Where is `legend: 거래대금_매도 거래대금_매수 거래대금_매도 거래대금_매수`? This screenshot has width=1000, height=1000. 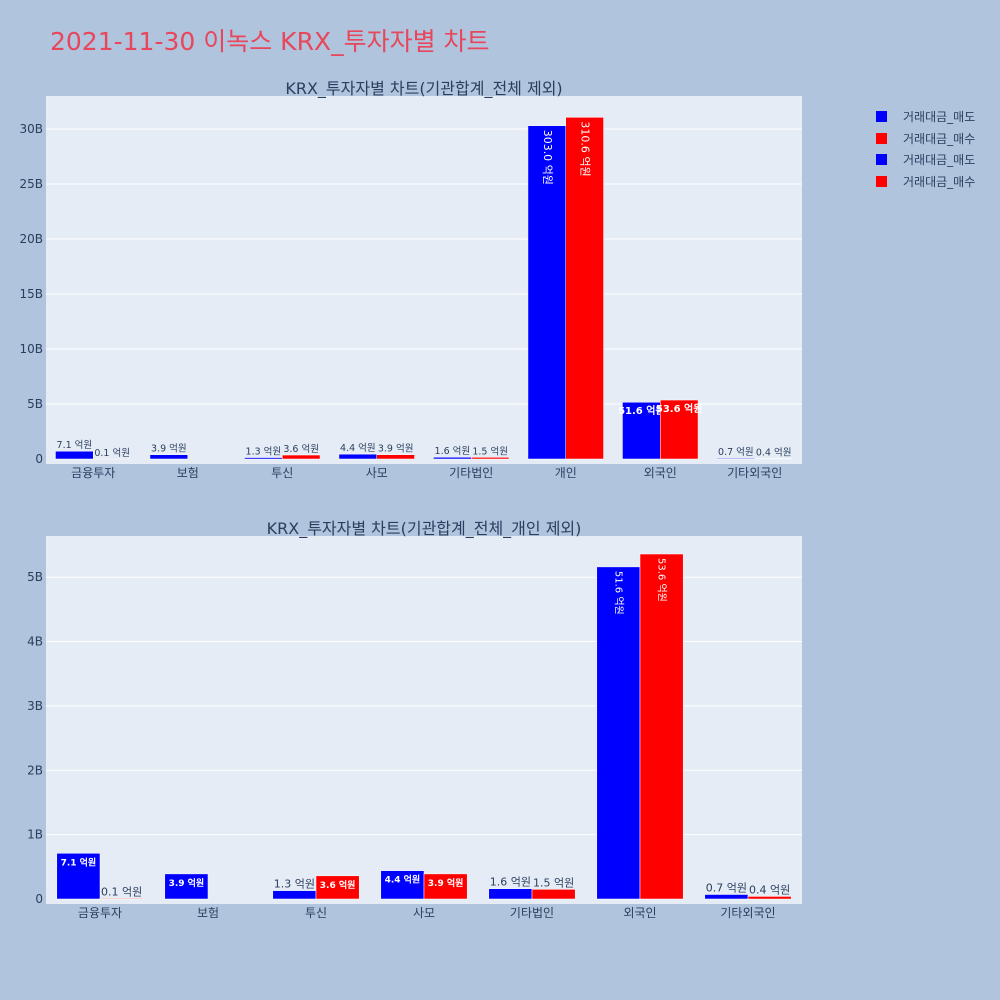
legend: 거래대금_매도 거래대금_매수 거래대금_매도 거래대금_매수 is located at coordinates (925, 149).